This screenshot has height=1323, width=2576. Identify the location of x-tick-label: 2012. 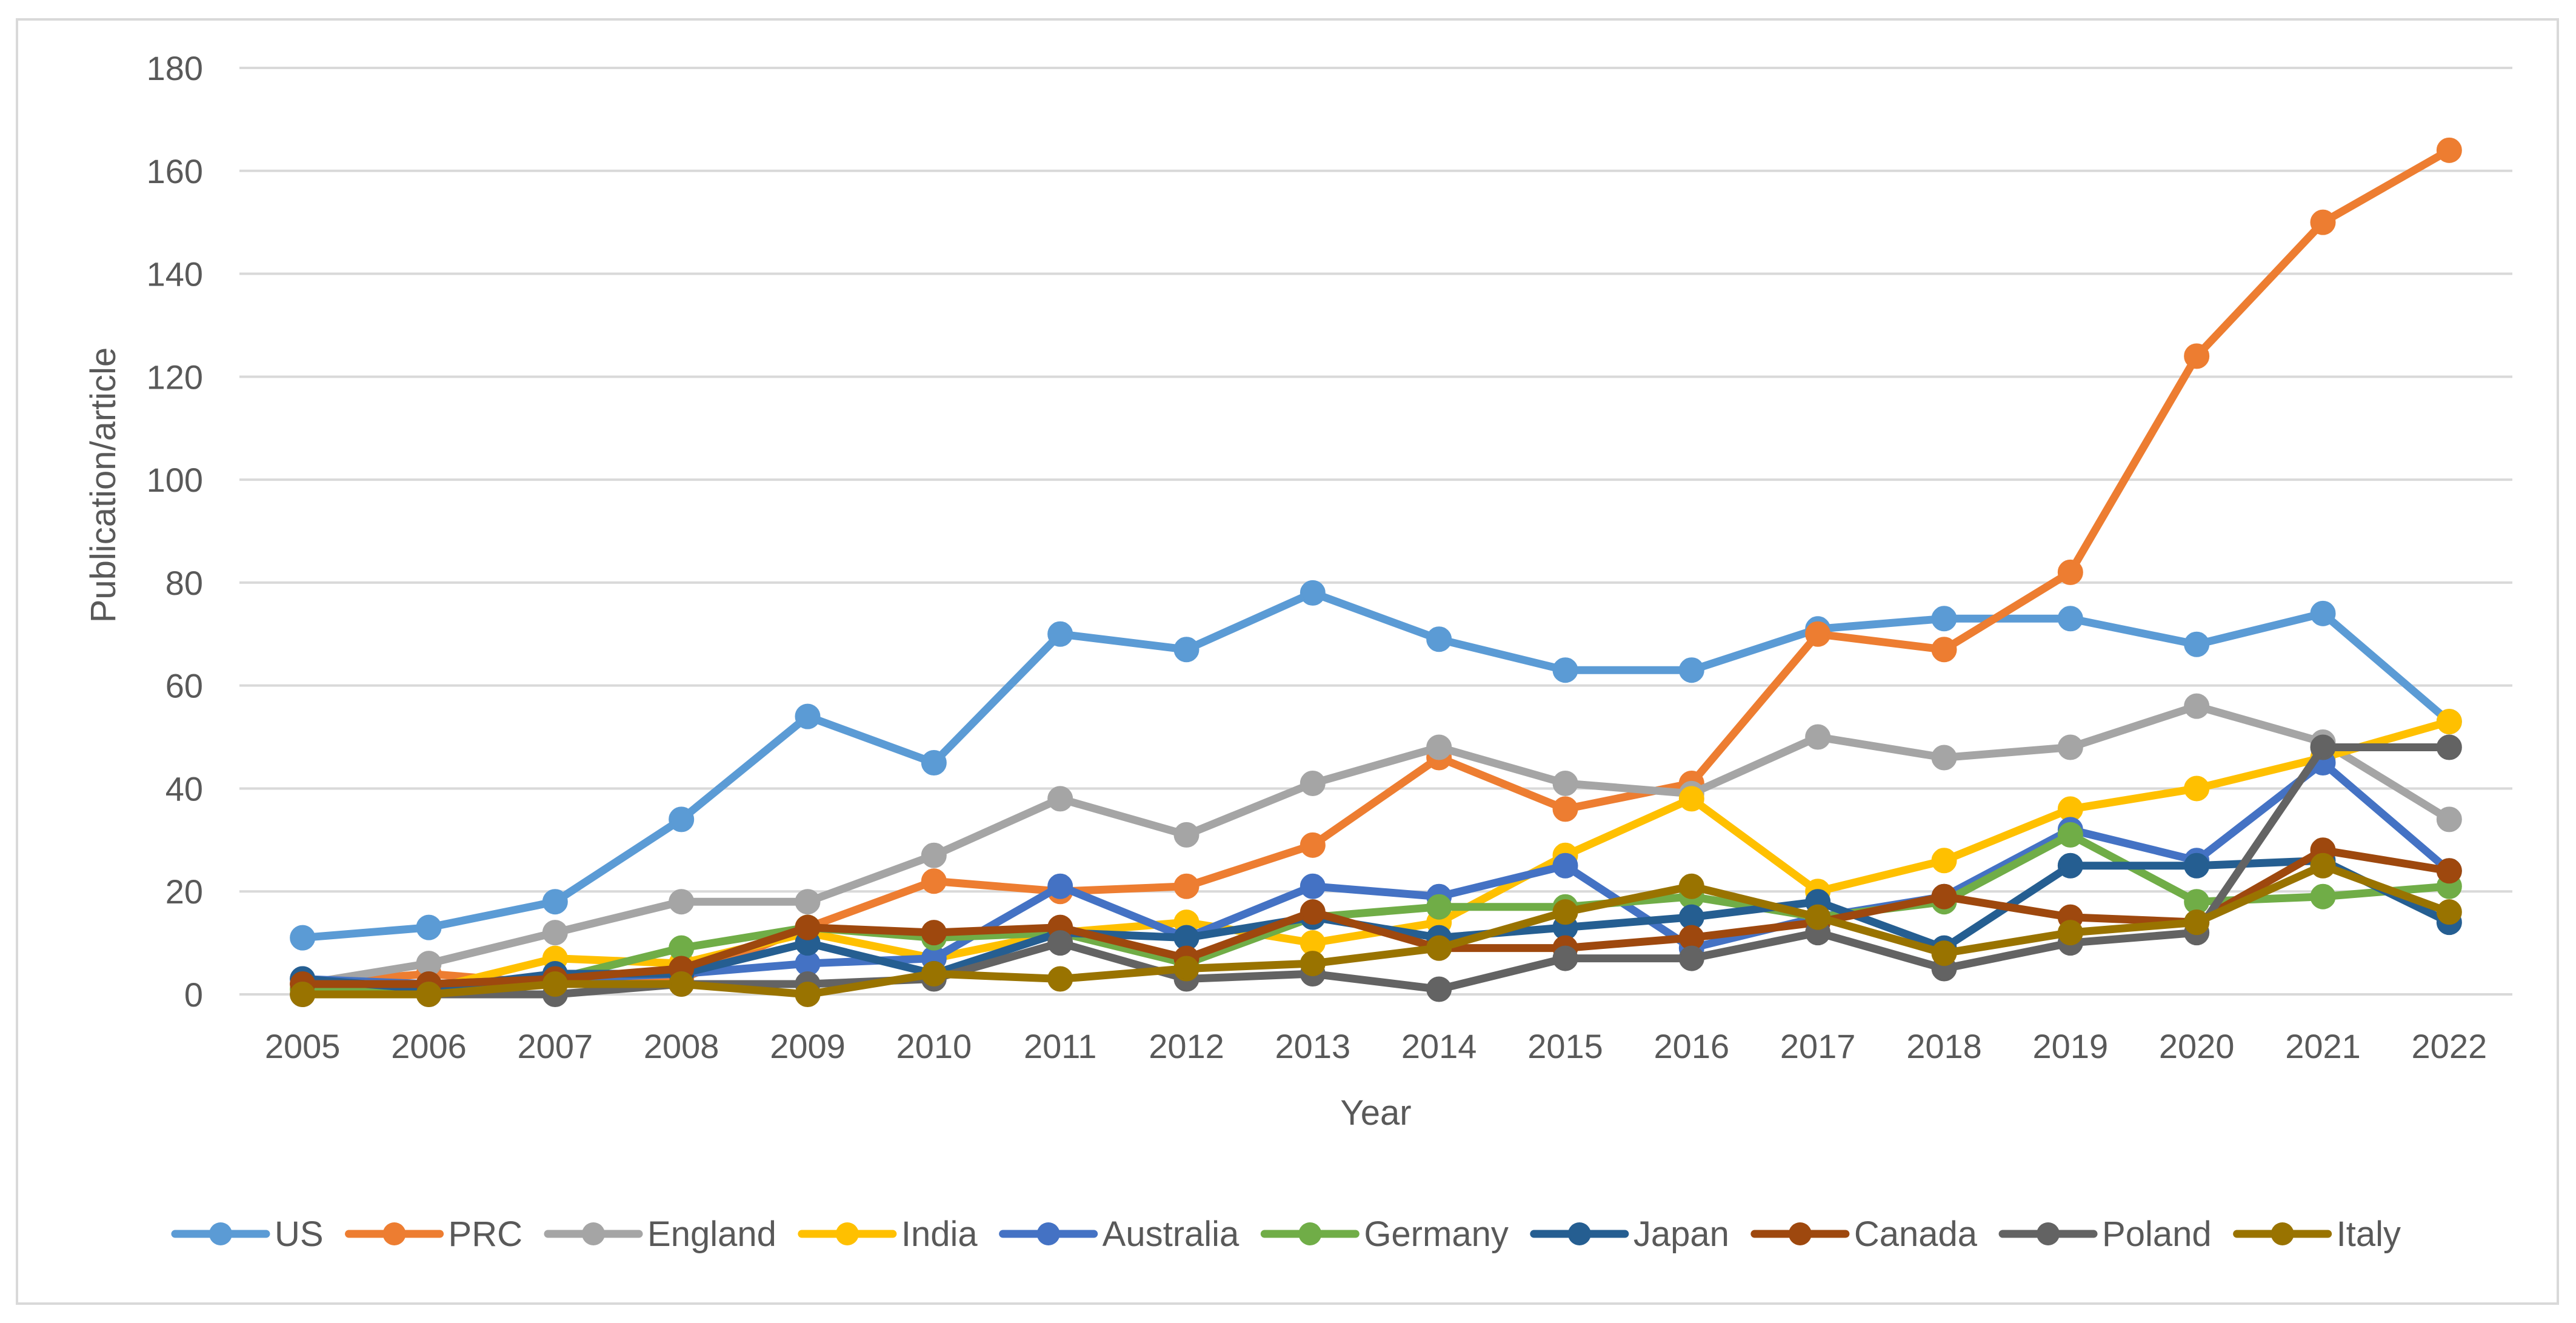
(1186, 1046).